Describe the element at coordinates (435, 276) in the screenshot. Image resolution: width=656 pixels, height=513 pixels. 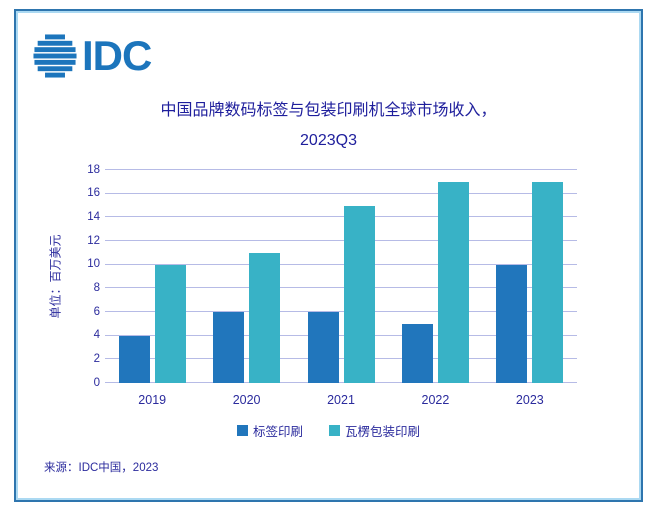
I see `bar-group-2022` at that location.